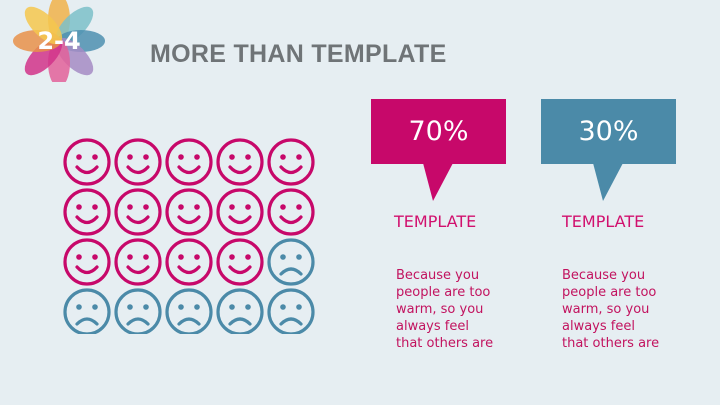 The height and width of the screenshot is (405, 720). I want to click on stat-percent-1: 70%, so click(438, 131).